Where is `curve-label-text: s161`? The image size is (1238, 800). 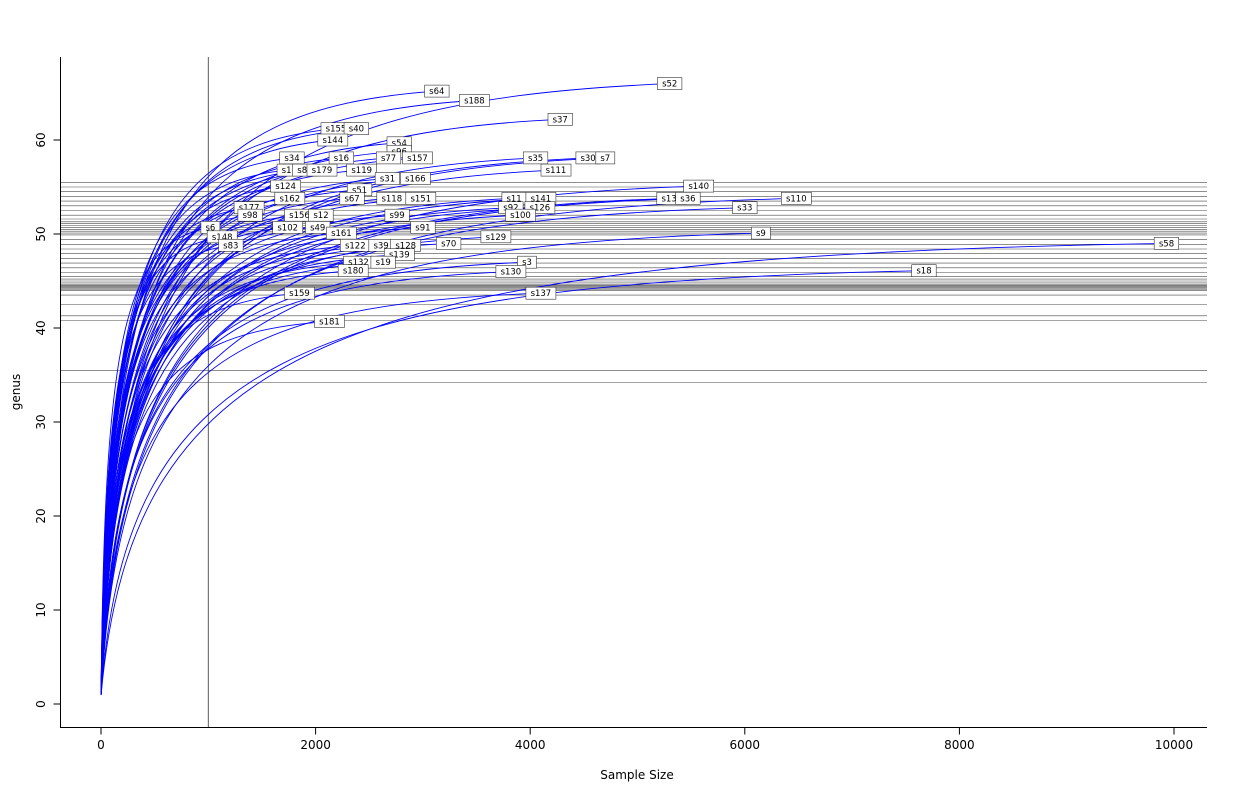
curve-label-text: s161 is located at coordinates (341, 234).